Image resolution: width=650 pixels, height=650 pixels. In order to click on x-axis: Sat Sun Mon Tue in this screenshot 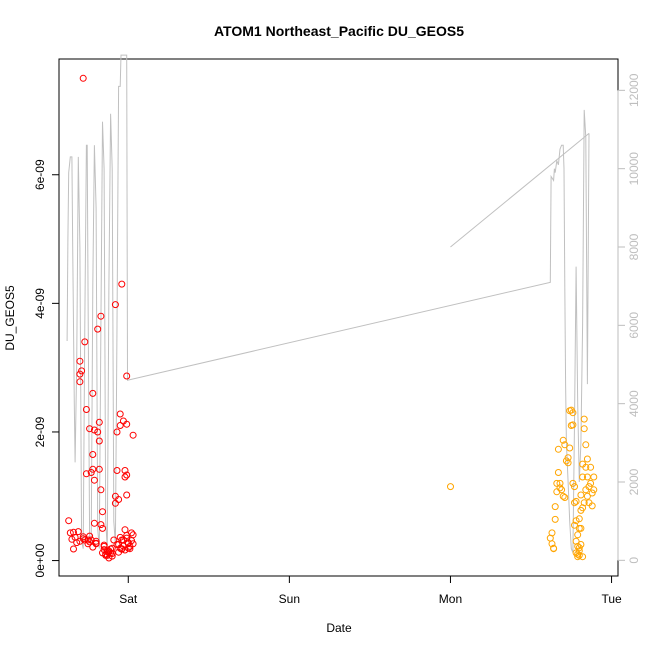, I will do `click(370, 590)`.